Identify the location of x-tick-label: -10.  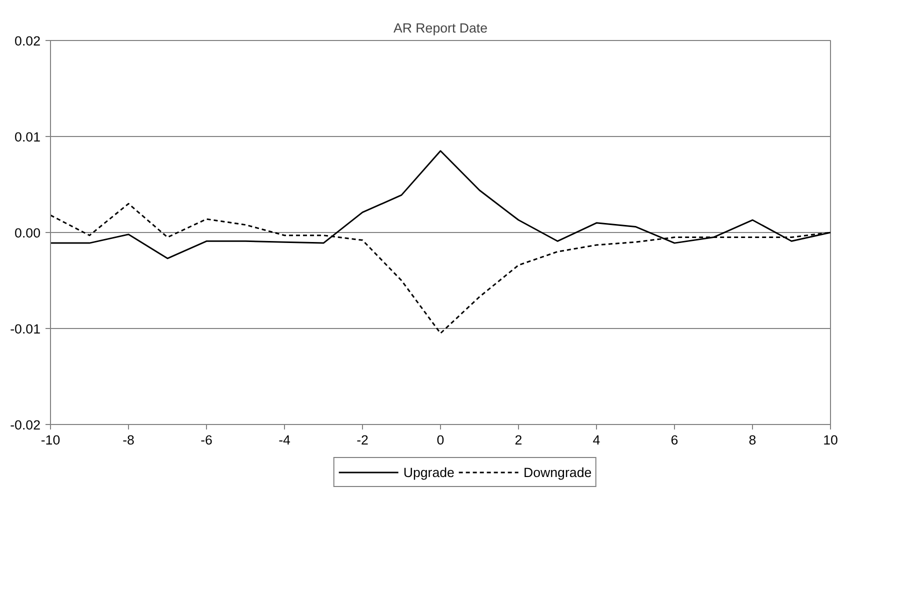
(50, 440).